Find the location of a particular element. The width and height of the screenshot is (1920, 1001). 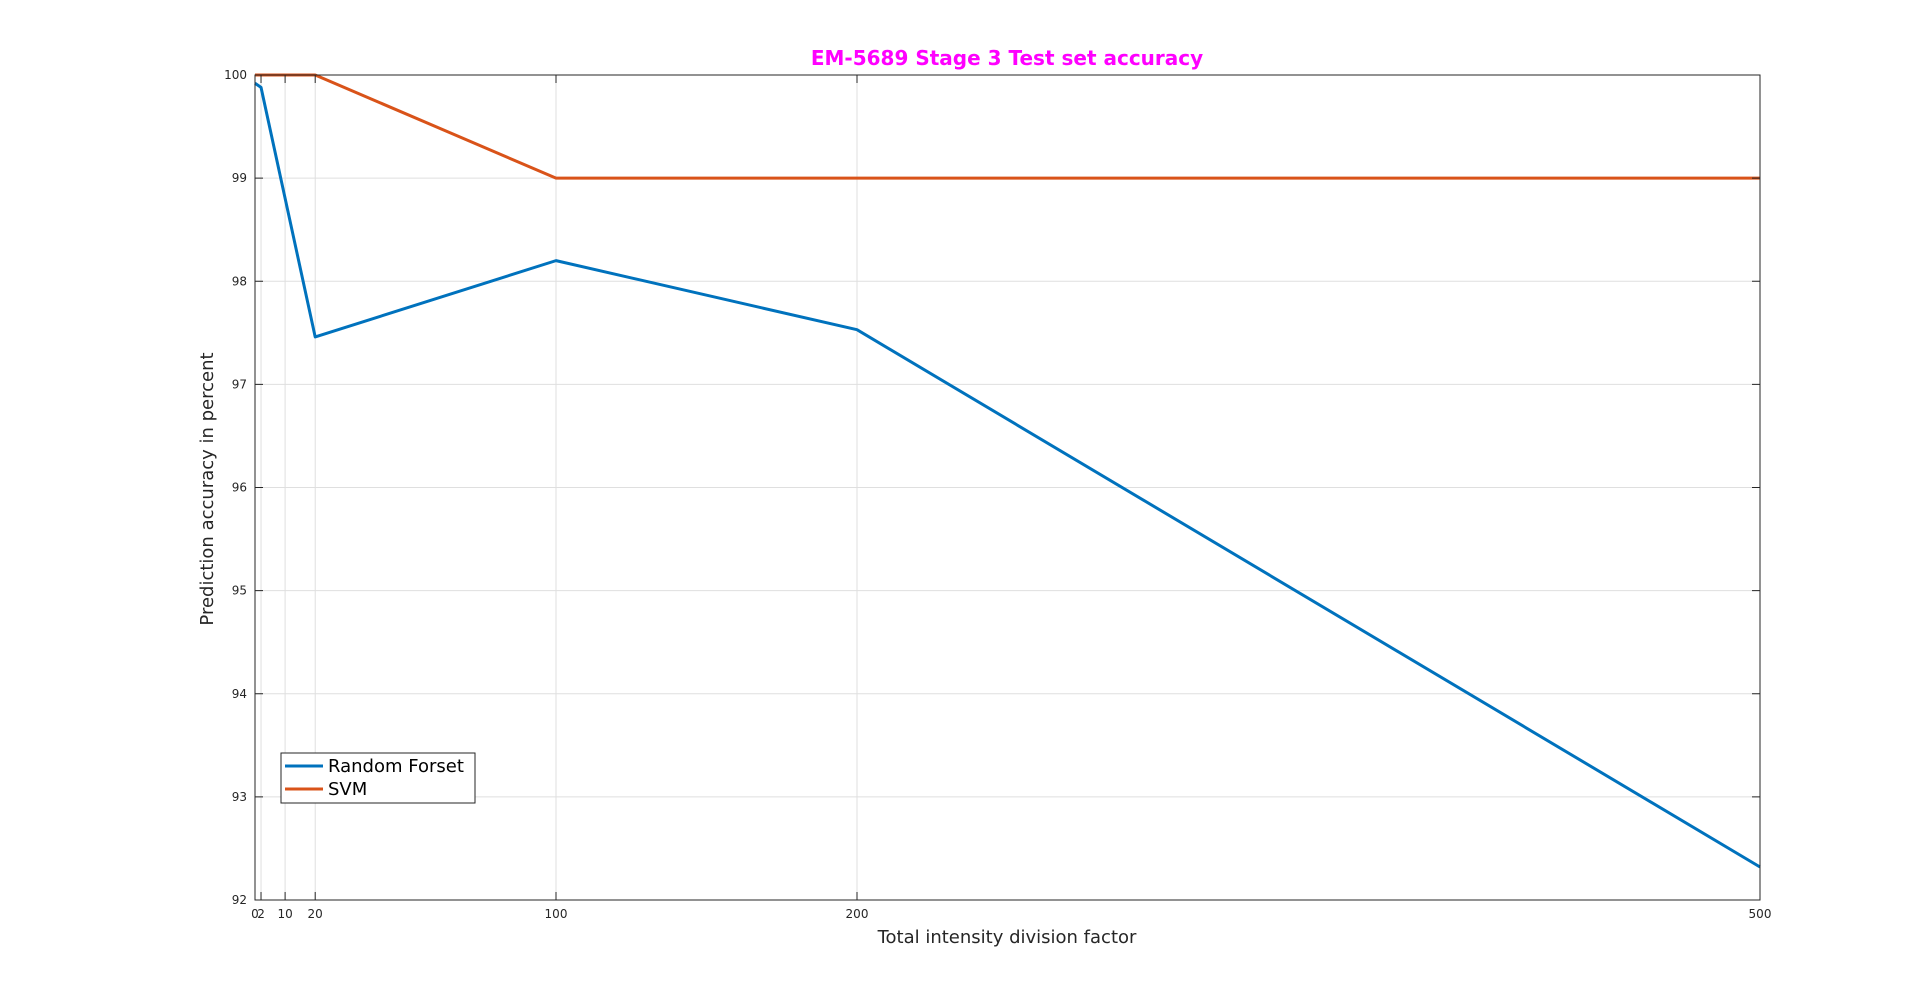

x-axis-label: Total intensity division factor is located at coordinates (1007, 937).